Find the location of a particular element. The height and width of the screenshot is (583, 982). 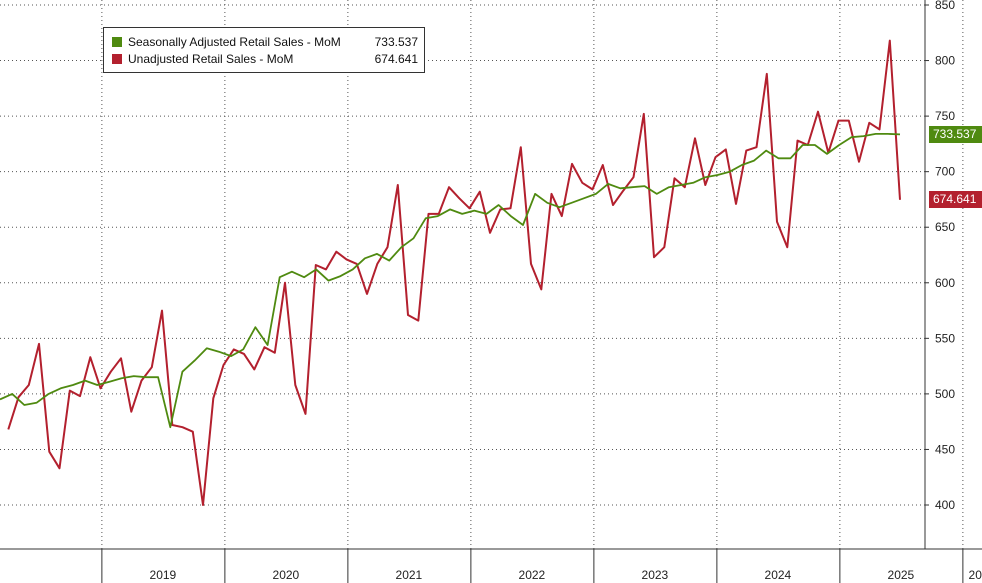

last-value-tag-unadjusted: 674.641 is located at coordinates (955, 200).